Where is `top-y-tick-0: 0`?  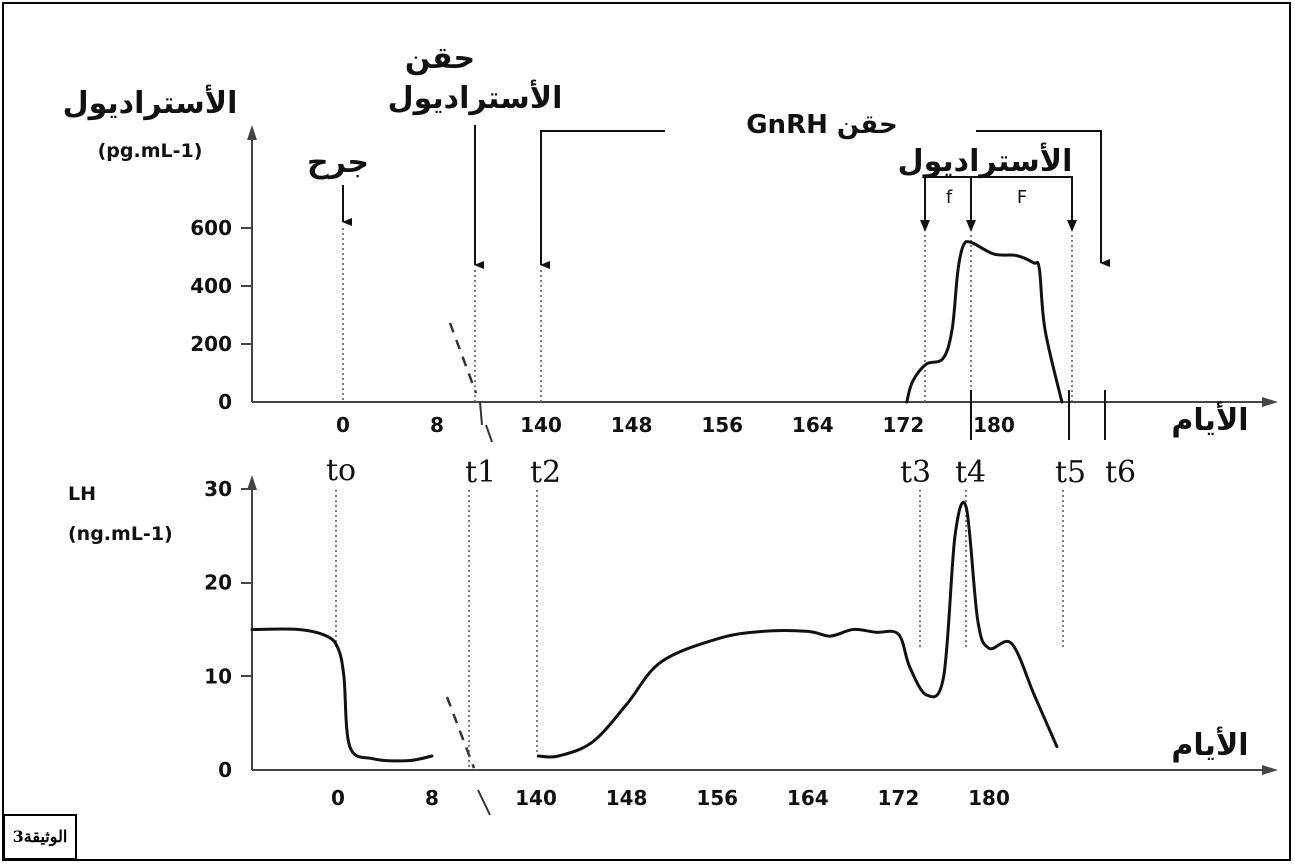 top-y-tick-0: 0 is located at coordinates (225, 402).